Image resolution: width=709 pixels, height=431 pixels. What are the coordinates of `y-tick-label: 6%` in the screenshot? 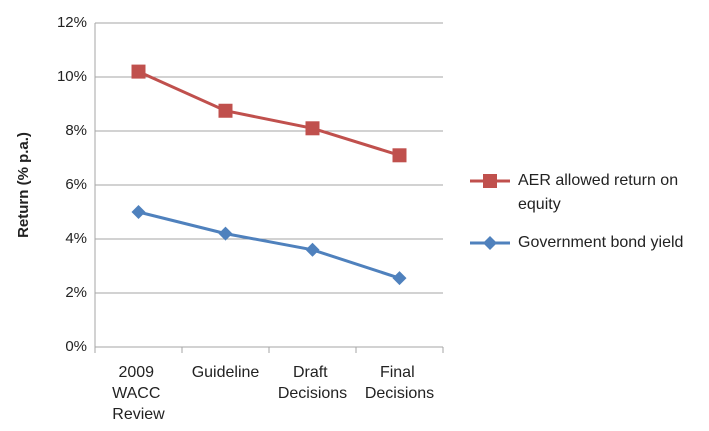 It's located at (76, 184).